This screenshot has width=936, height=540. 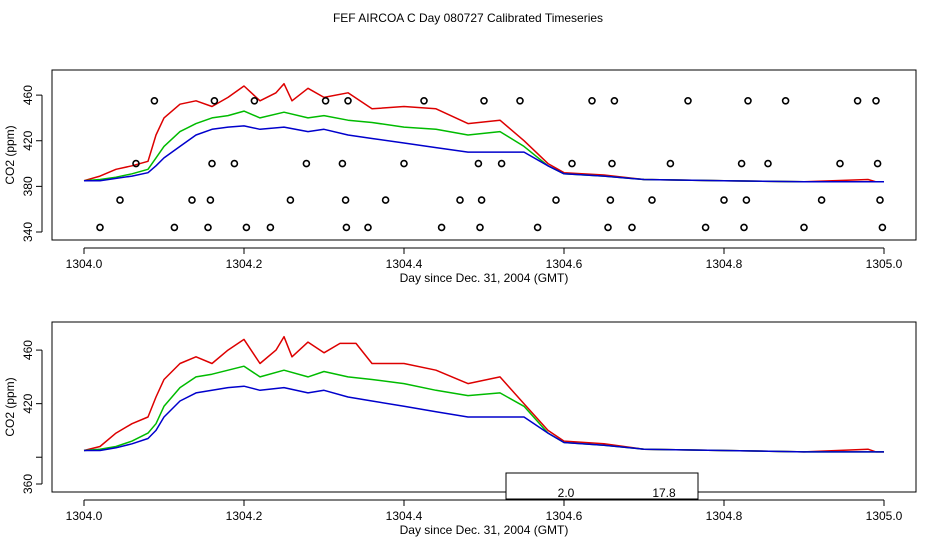 What do you see at coordinates (484, 278) in the screenshot?
I see `top-x-axis-label: Day since Dec. 31, 2004 (GMT)` at bounding box center [484, 278].